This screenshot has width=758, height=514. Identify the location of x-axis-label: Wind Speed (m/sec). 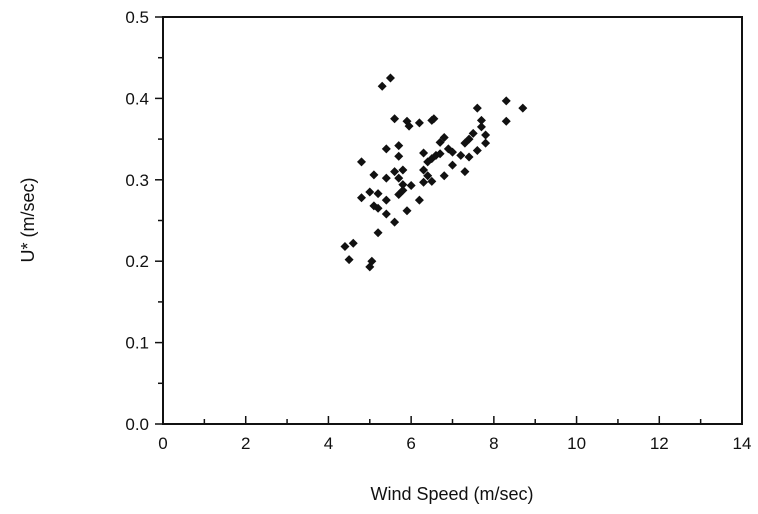
(451, 494).